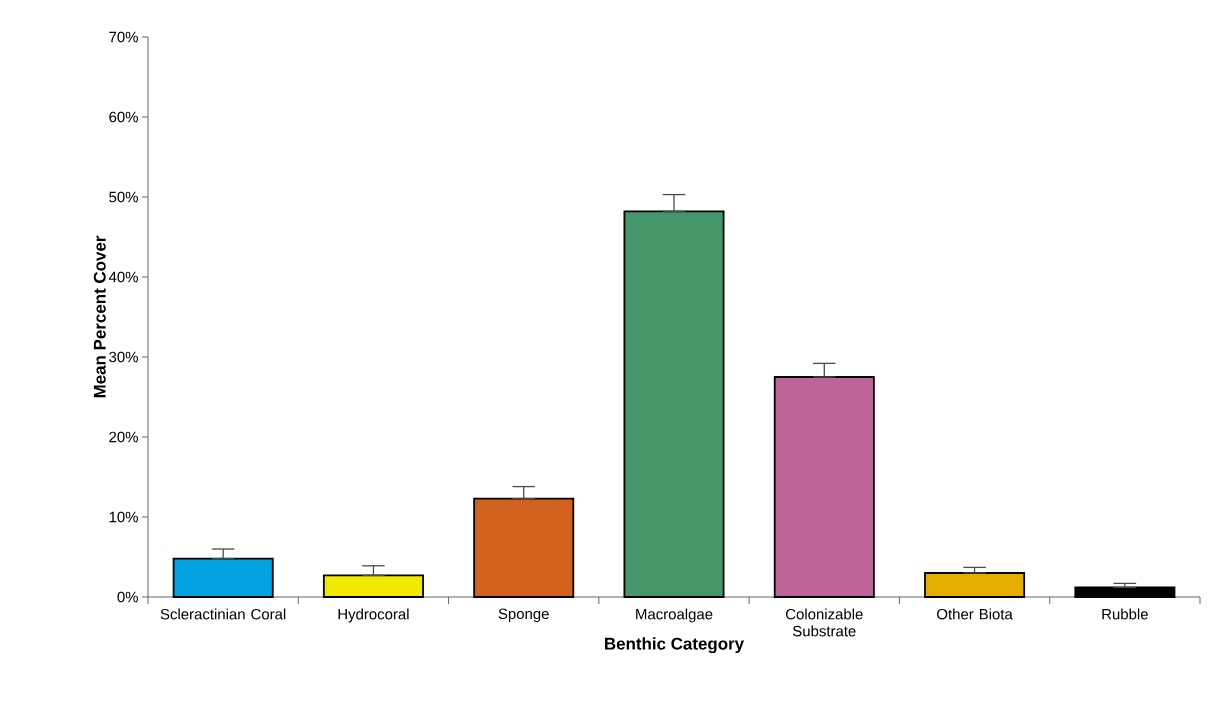  Describe the element at coordinates (123, 197) in the screenshot. I see `y-tick-label: 50%` at that location.